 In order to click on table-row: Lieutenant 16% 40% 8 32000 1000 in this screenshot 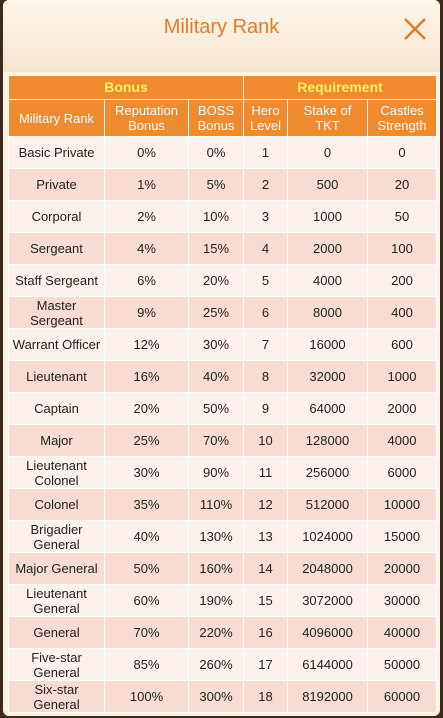, I will do `click(223, 376)`.